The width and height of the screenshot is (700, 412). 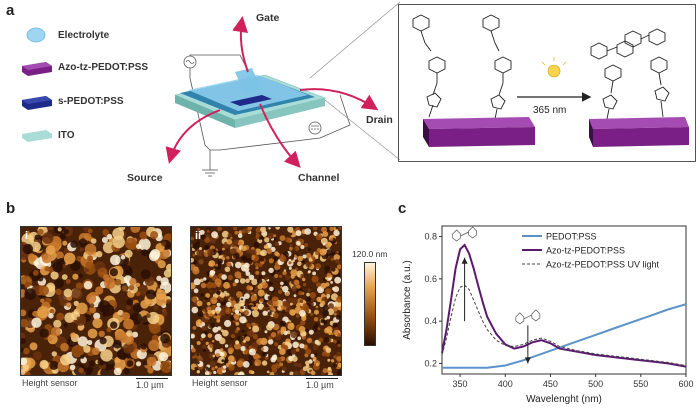 What do you see at coordinates (37, 100) in the screenshot?
I see `spedot-swatch-top` at bounding box center [37, 100].